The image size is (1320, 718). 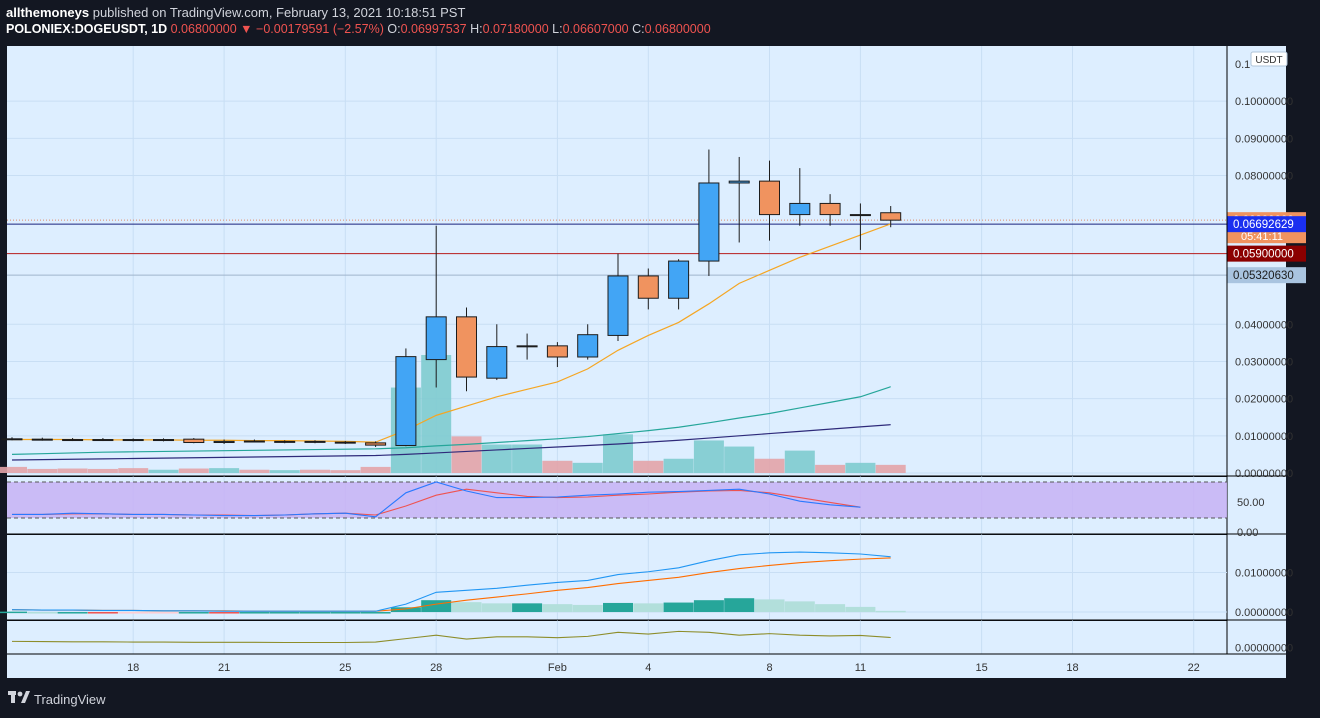 I want to click on high-value: 0.07180000, so click(x=515, y=29).